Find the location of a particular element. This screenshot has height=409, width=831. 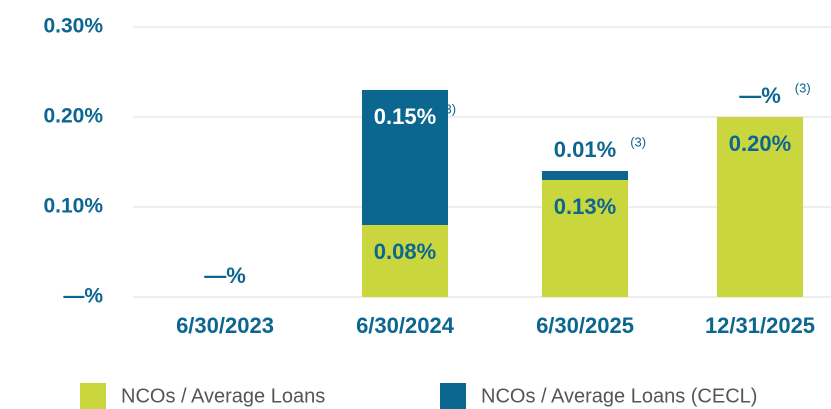

value-label: 0.20% is located at coordinates (760, 143).